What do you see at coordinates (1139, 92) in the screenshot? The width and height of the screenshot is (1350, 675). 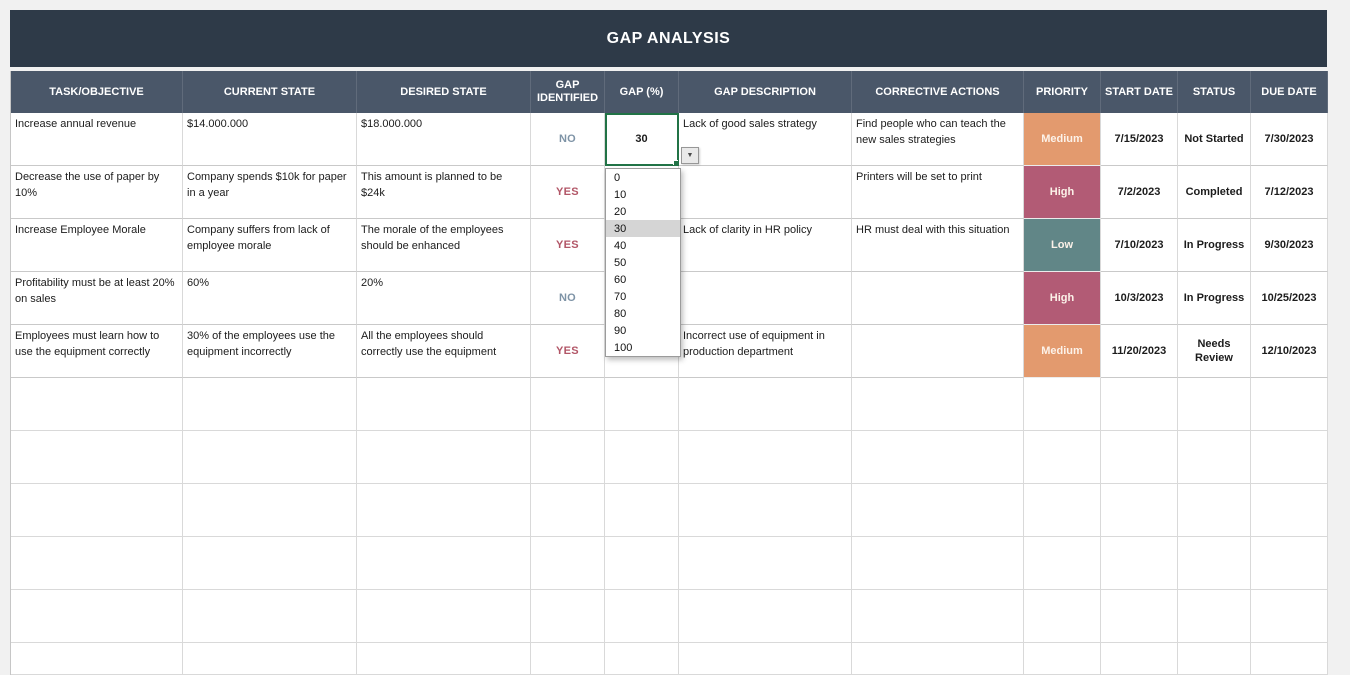 I see `column-header-start-date: START DATE` at bounding box center [1139, 92].